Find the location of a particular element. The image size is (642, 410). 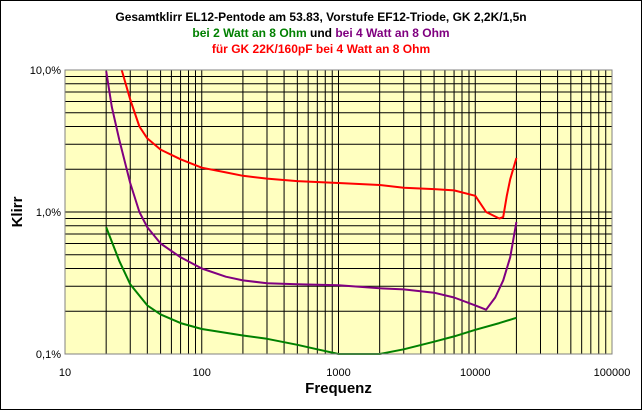

title-green-part: bei 2 Watt an 8 Ohm is located at coordinates (249, 33).